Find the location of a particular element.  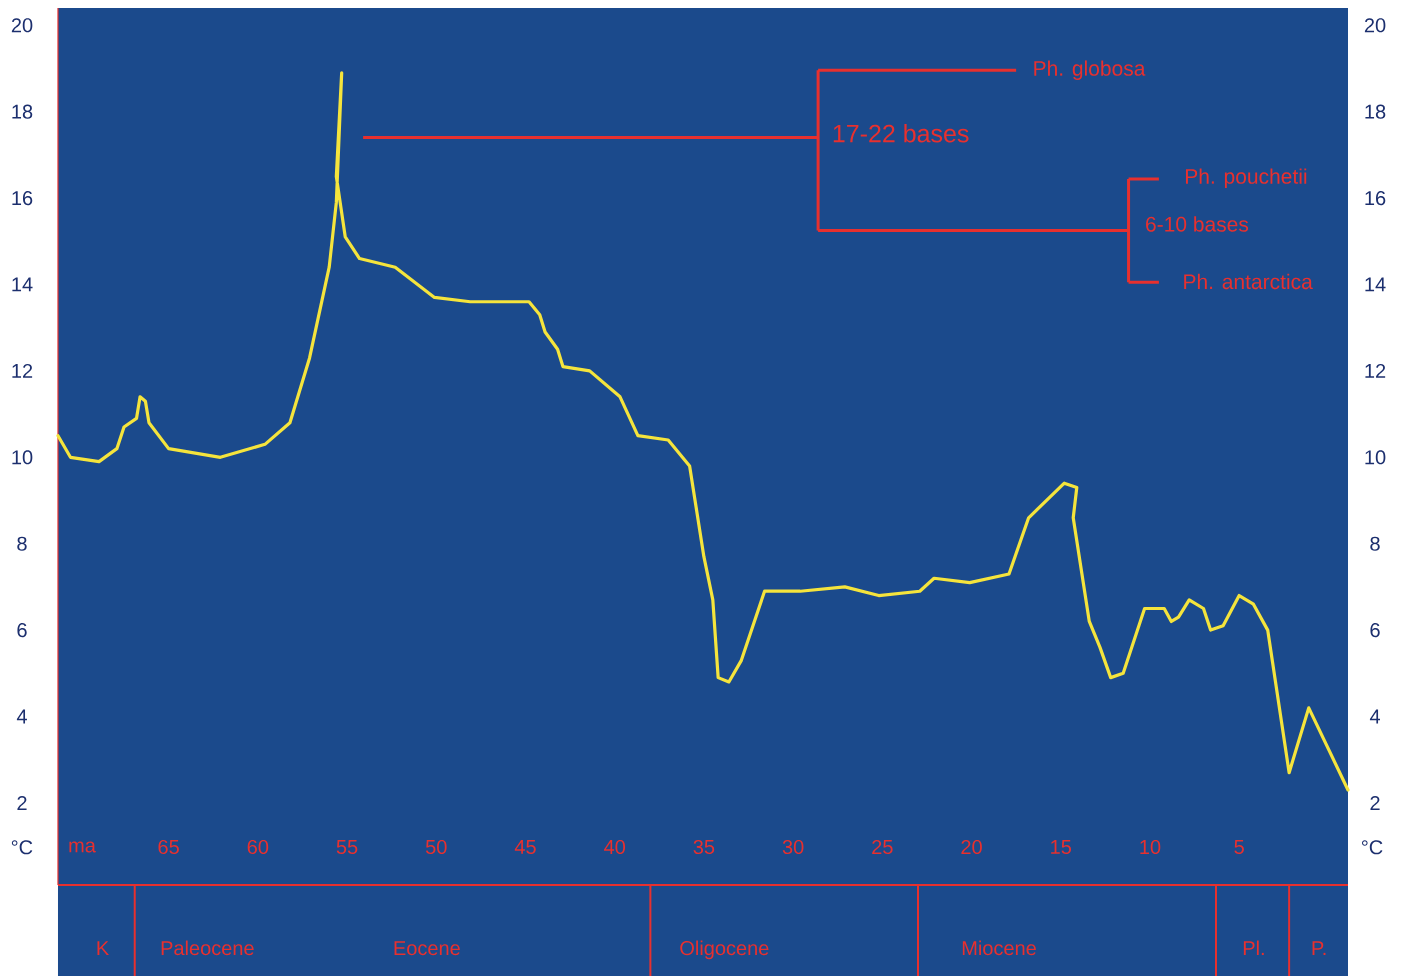

x-tick-label: 35 is located at coordinates (704, 847).